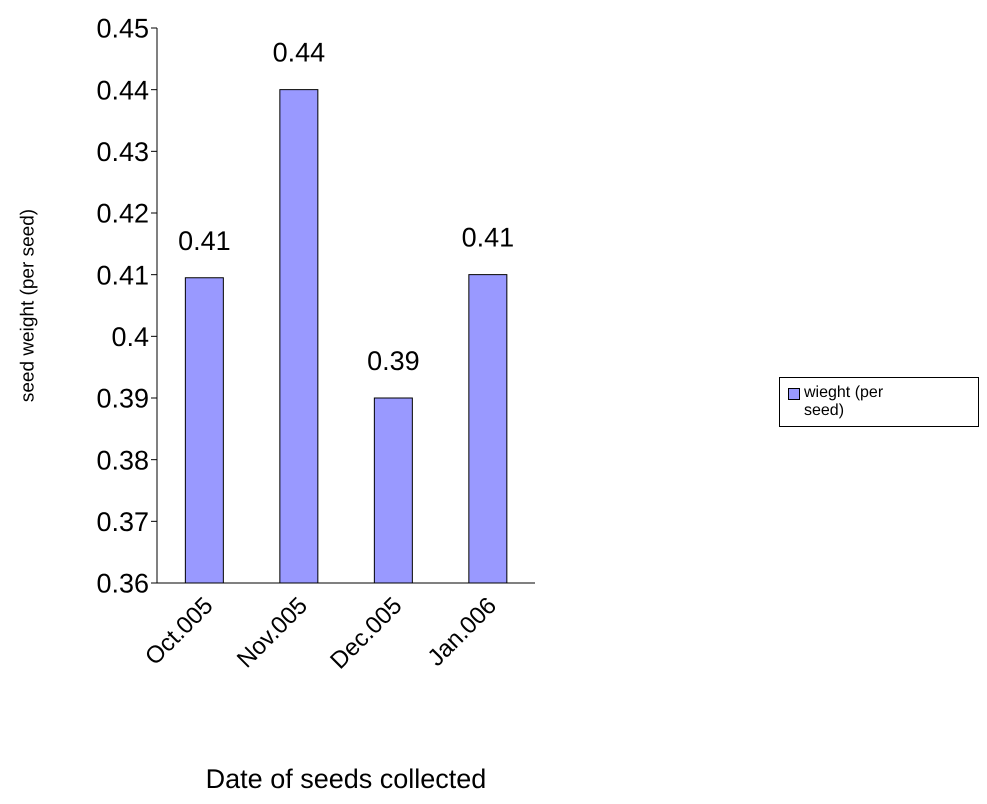  What do you see at coordinates (122, 275) in the screenshot?
I see `y-tick-label: 0.41` at bounding box center [122, 275].